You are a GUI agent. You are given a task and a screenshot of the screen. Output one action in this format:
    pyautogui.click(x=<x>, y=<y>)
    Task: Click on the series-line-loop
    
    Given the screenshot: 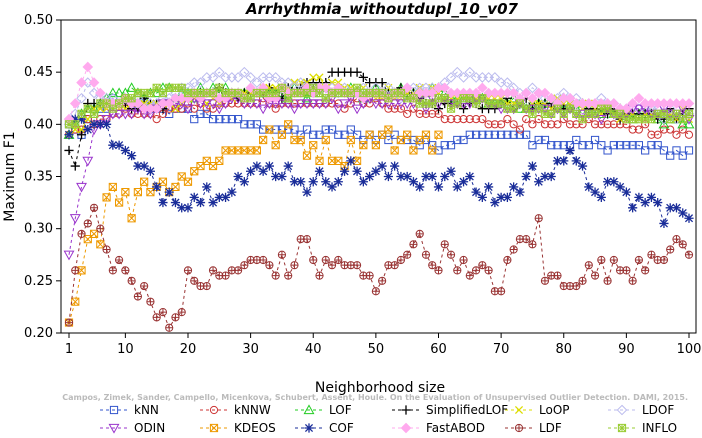 What is the action you would take?
    pyautogui.click(x=379, y=106)
    